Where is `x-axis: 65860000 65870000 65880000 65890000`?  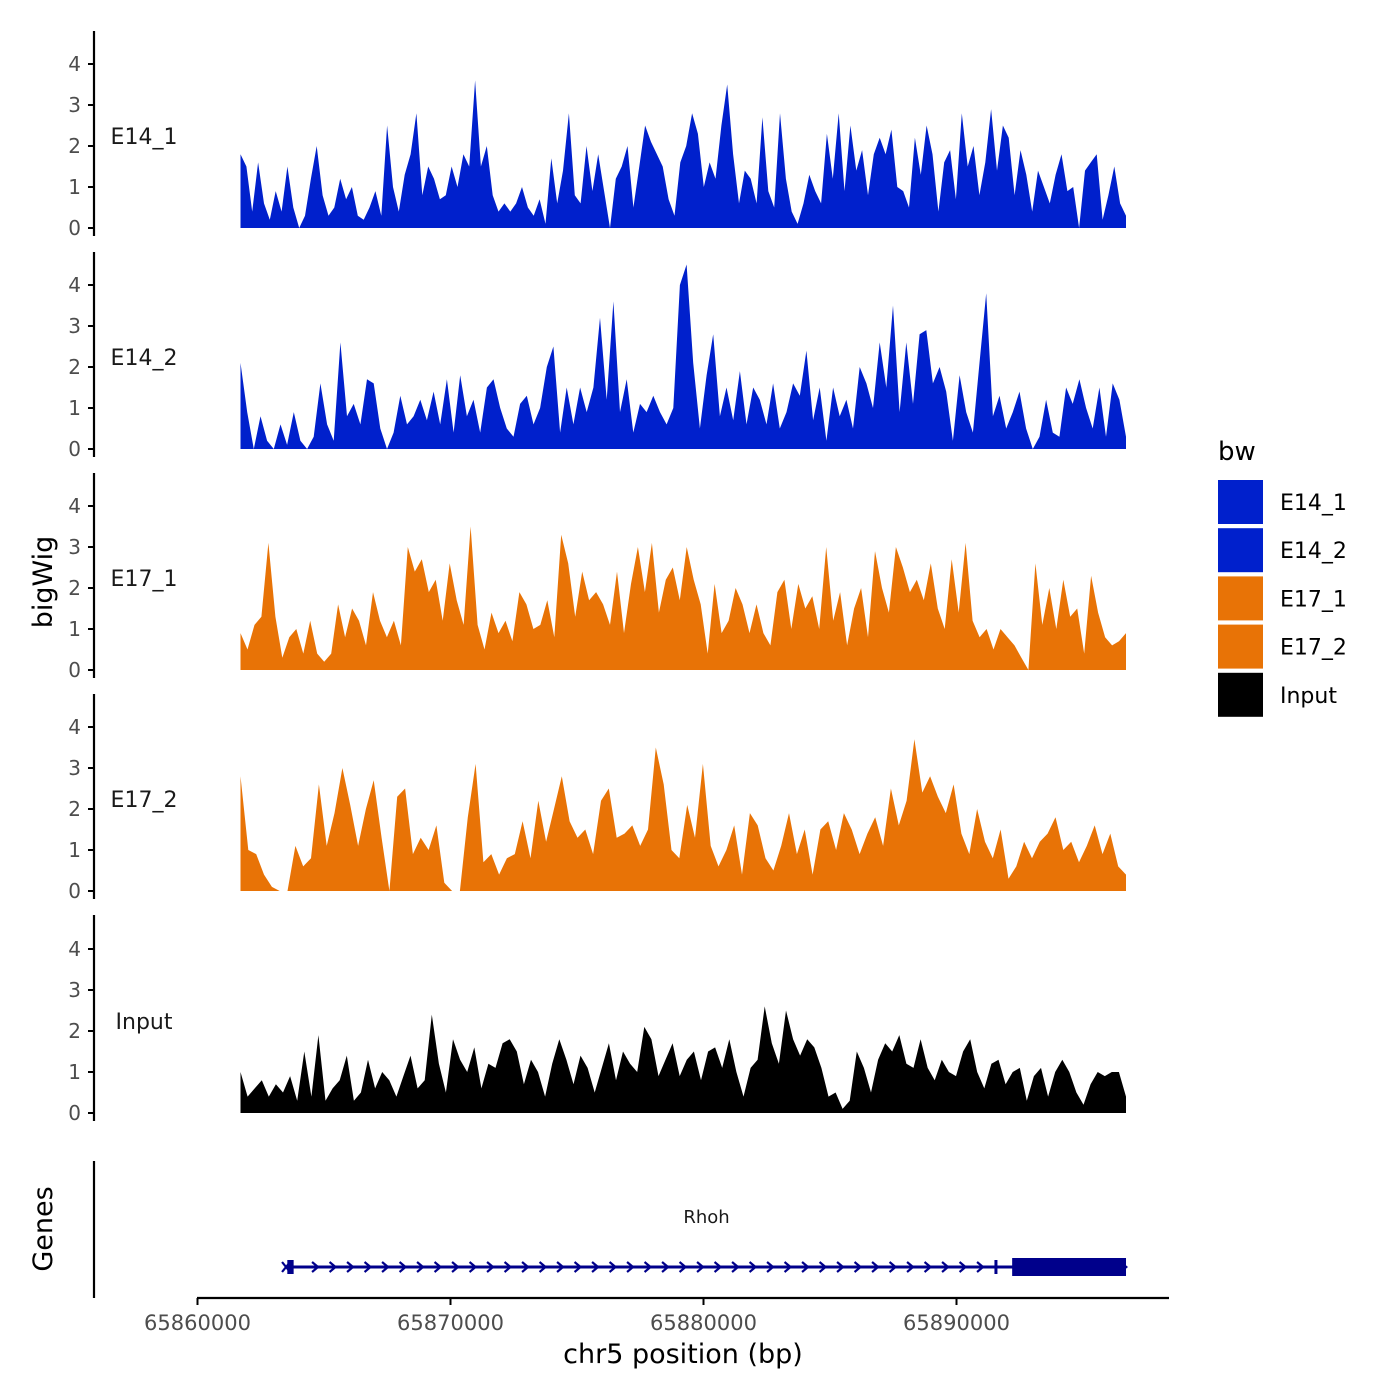 x-axis: 65860000 65870000 65880000 65890000 is located at coordinates (656, 1315).